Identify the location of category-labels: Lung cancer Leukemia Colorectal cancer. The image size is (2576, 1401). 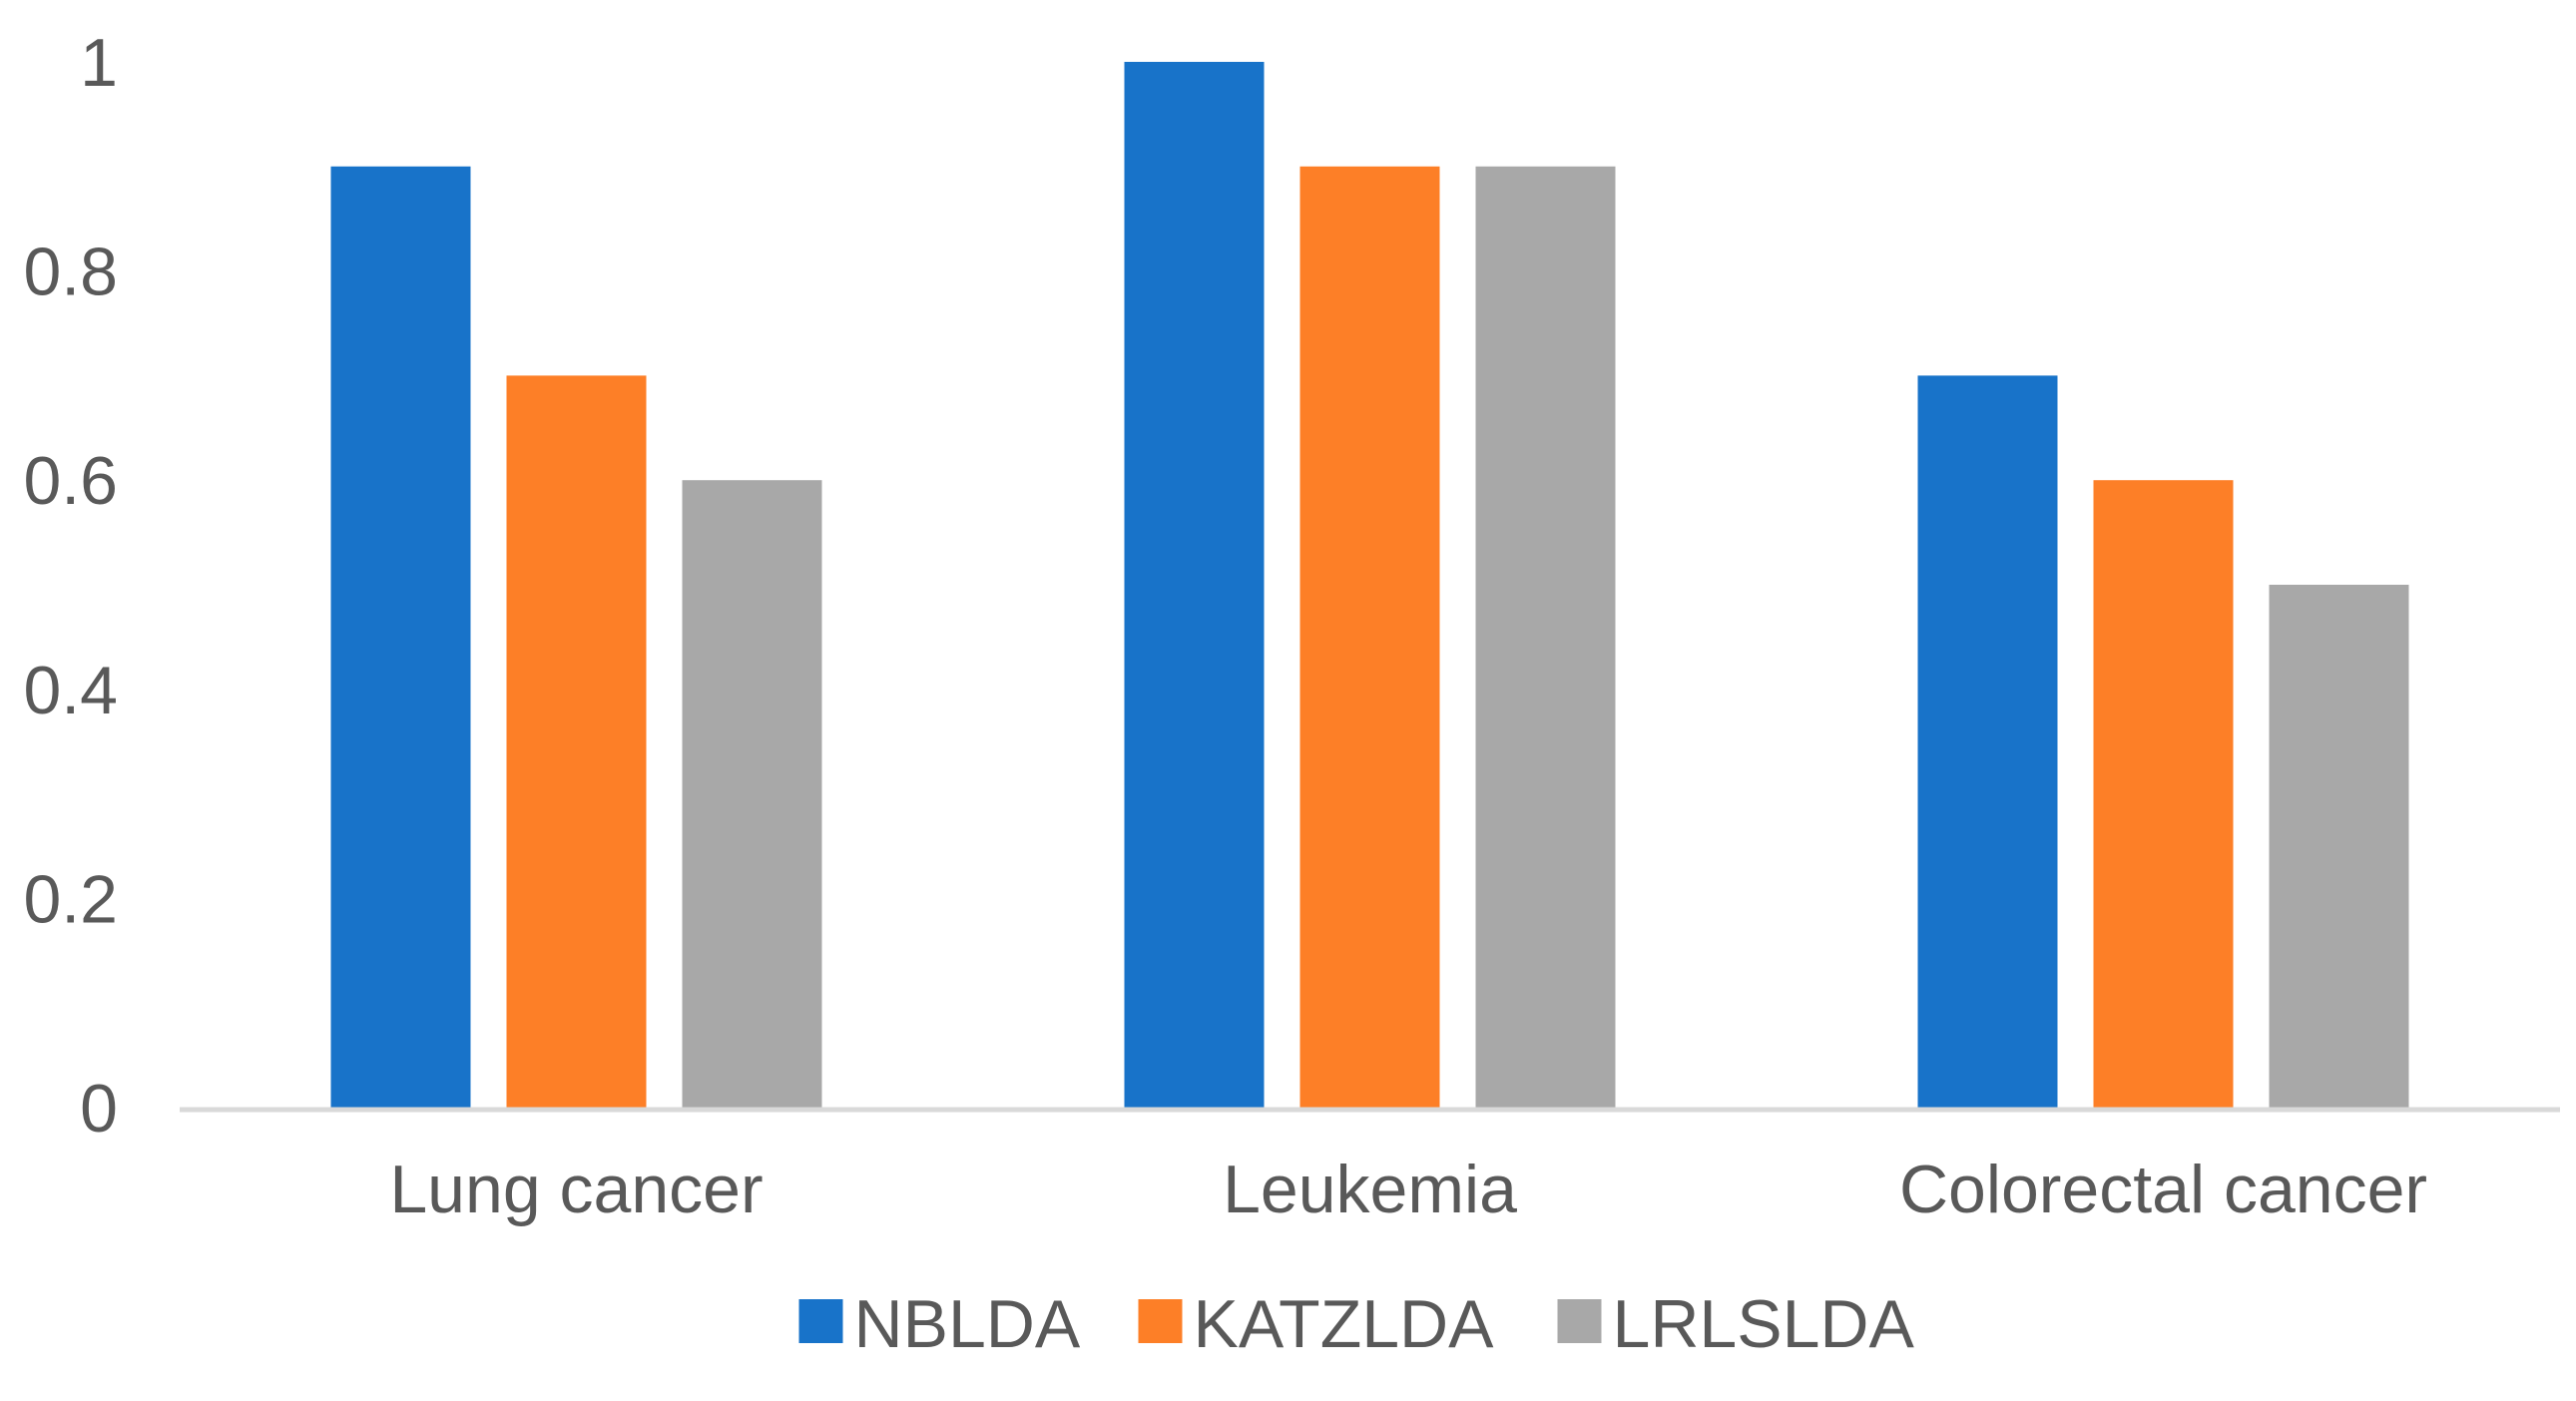
(1408, 1190).